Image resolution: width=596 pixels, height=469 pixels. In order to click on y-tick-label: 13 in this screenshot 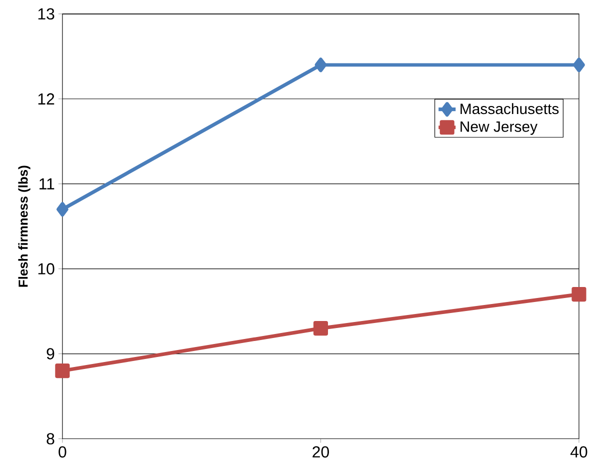, I will do `click(46, 14)`.